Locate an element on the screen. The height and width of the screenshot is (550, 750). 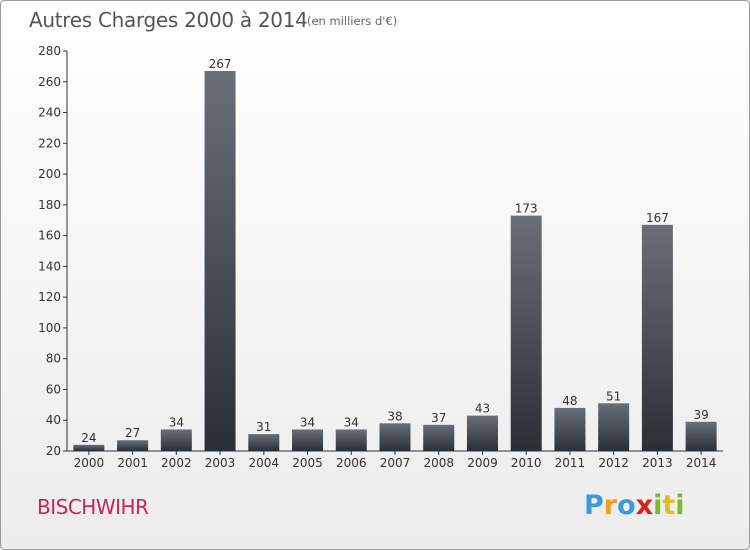
proxiti-logo: Proxiti is located at coordinates (634, 505).